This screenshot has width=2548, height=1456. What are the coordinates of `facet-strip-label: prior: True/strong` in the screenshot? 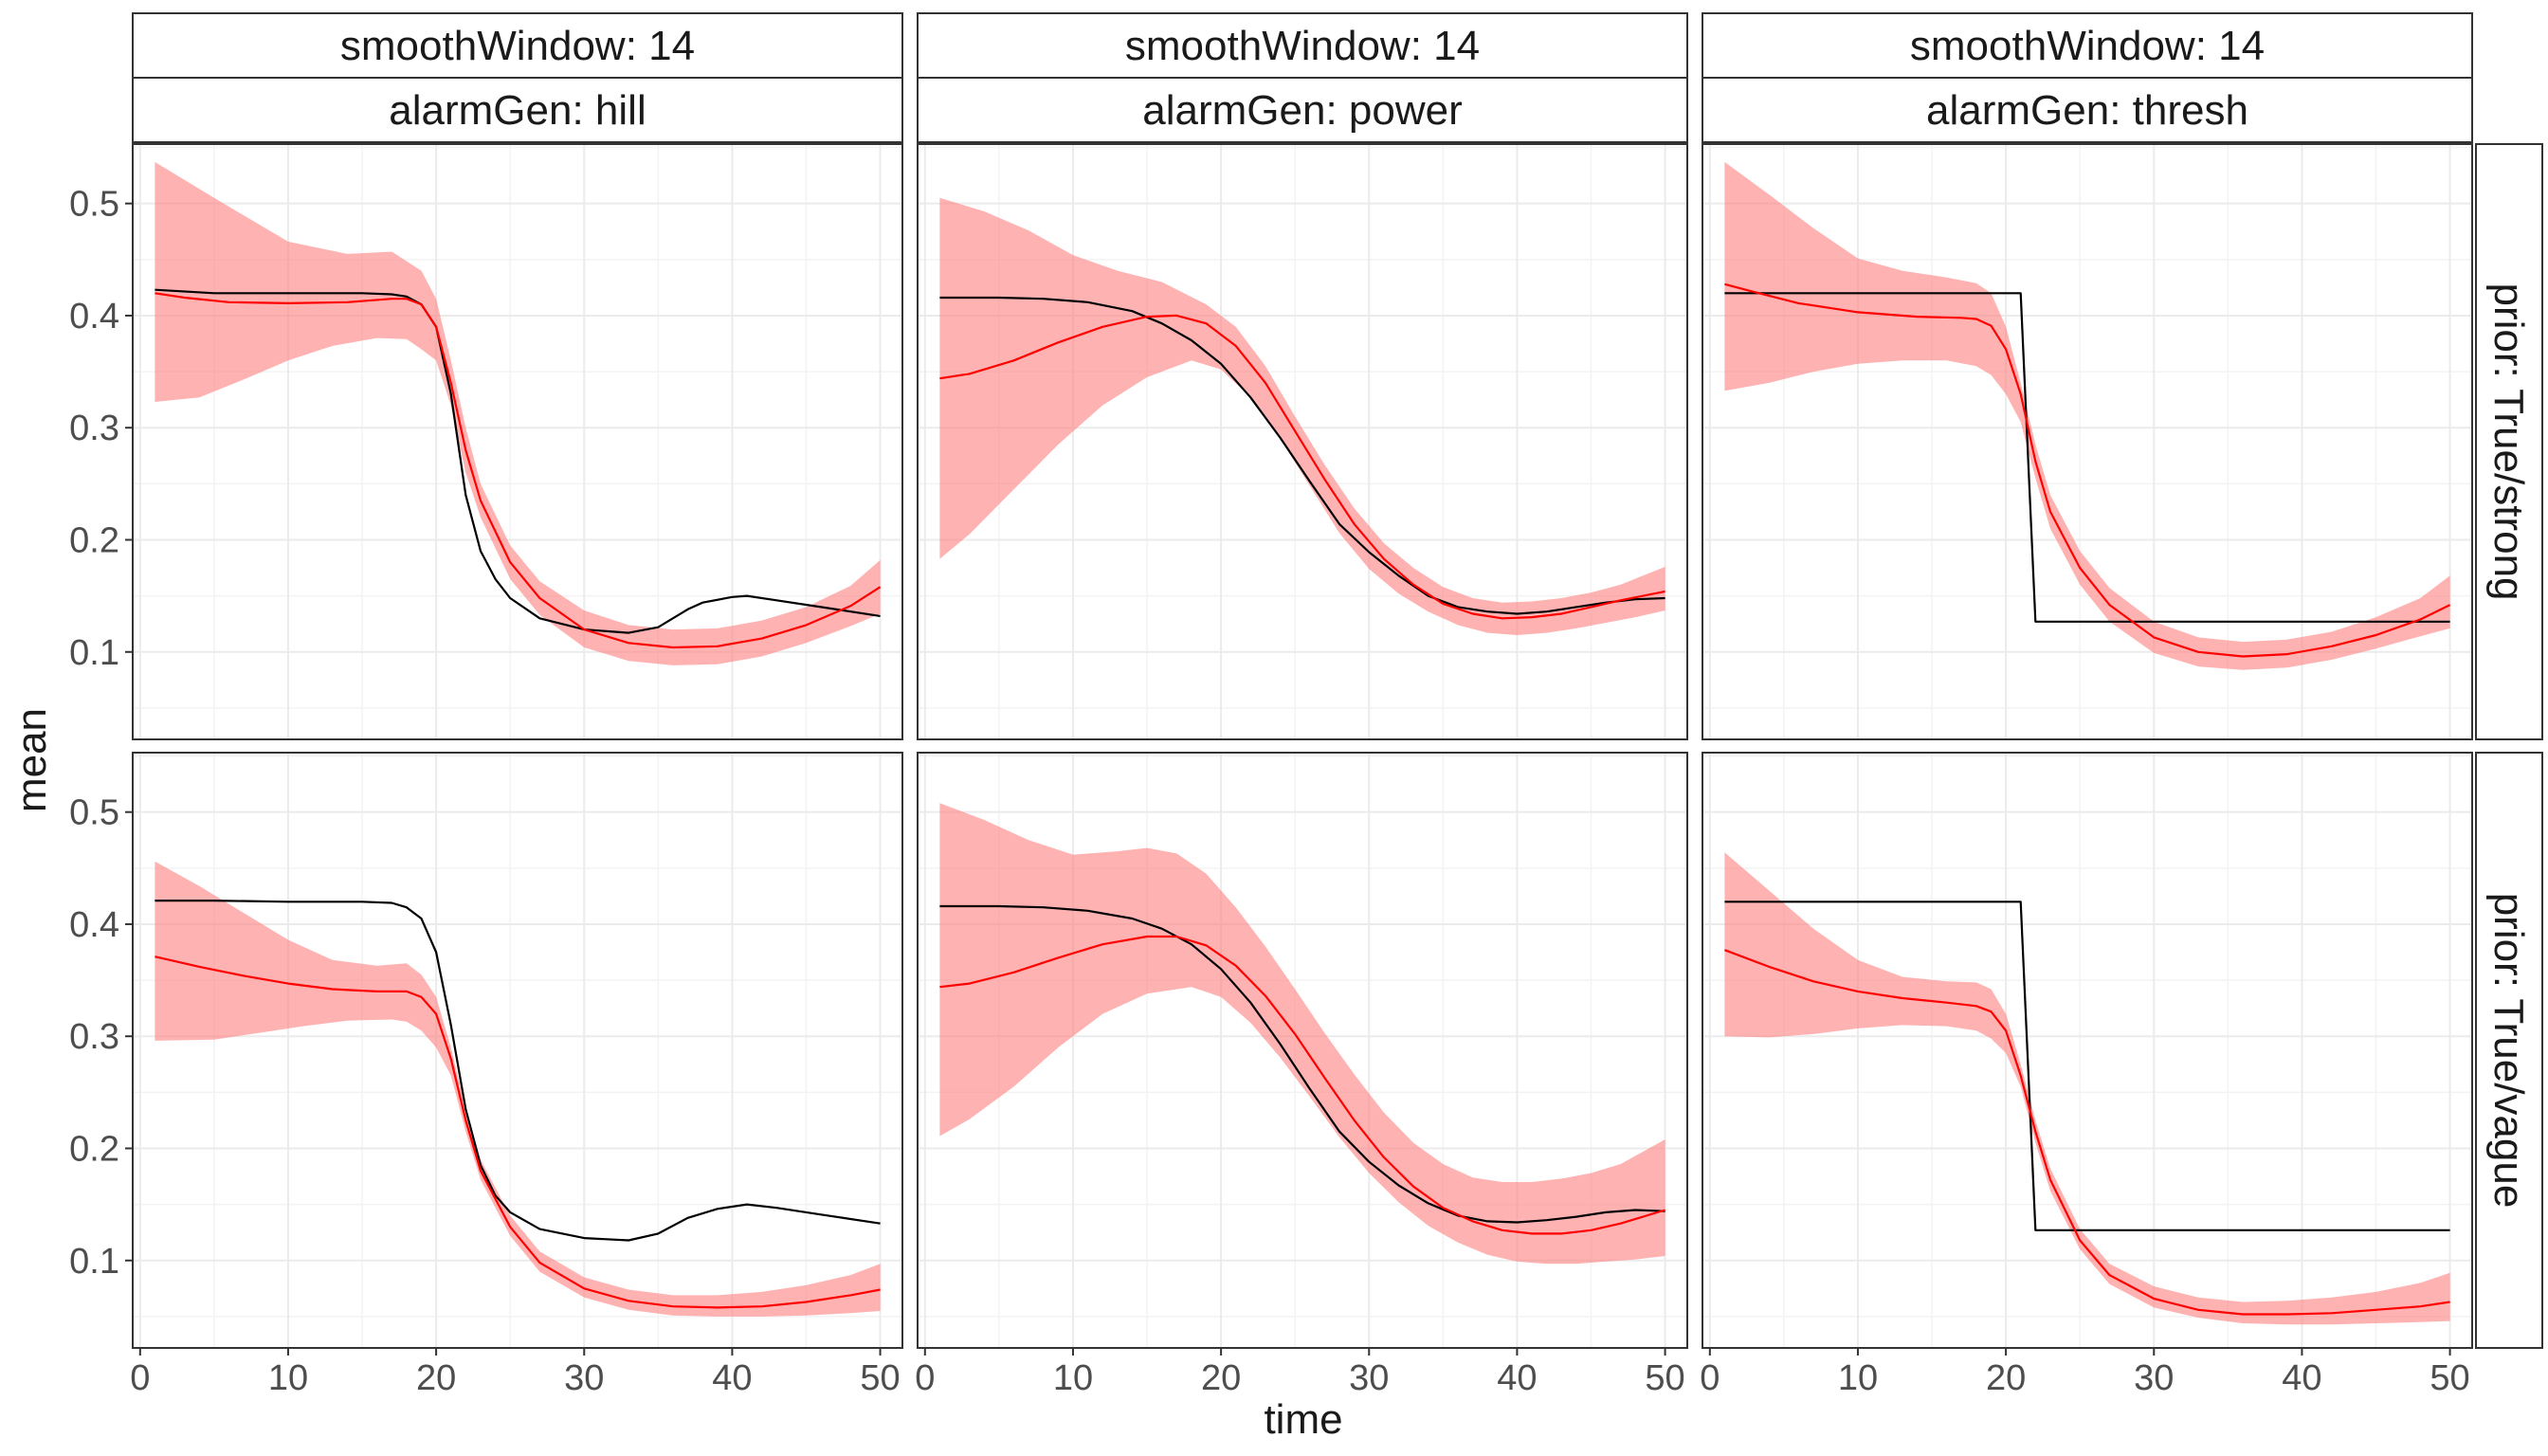 It's located at (2508, 441).